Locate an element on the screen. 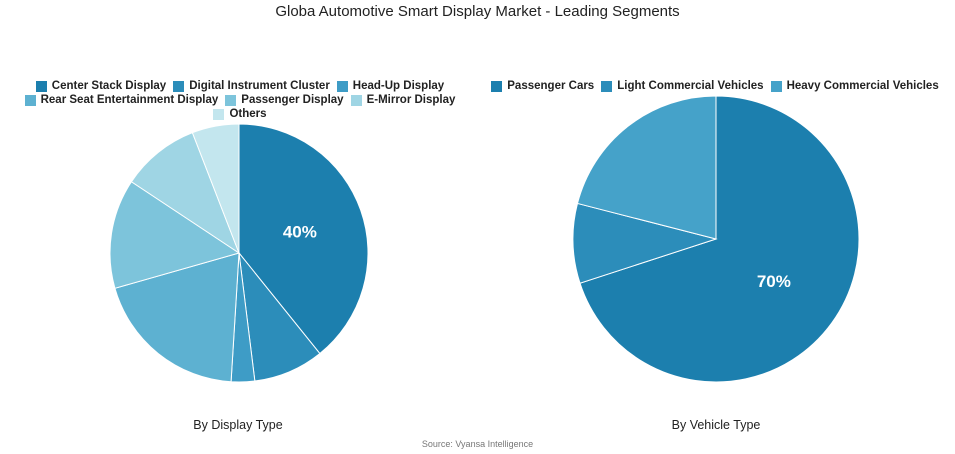 This screenshot has height=454, width=955. legend-label: Passenger Cars is located at coordinates (551, 86).